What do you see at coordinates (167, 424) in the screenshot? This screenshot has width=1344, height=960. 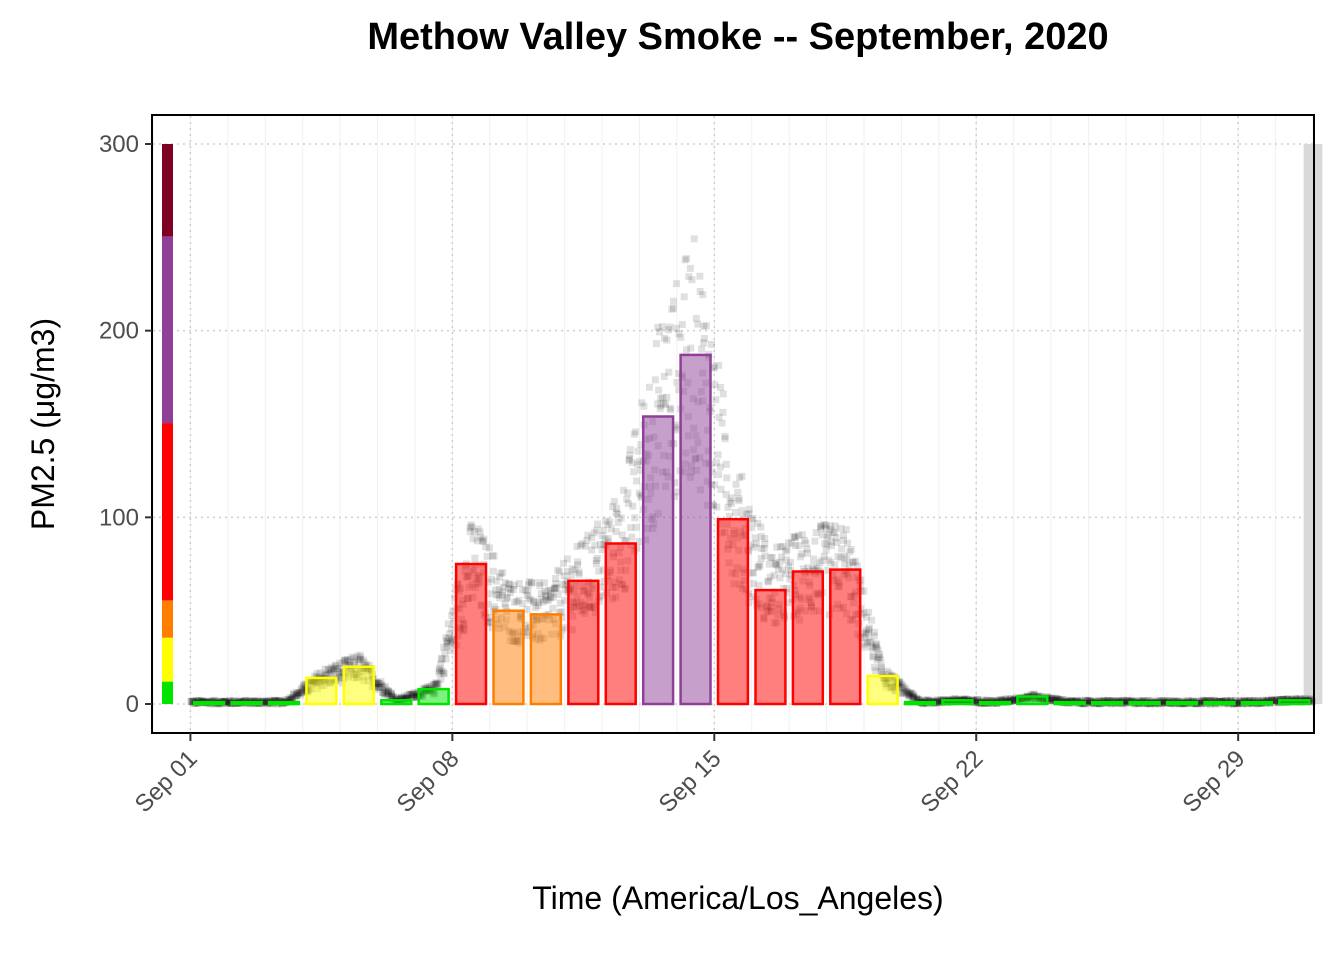 I see `aqi-color-scale` at bounding box center [167, 424].